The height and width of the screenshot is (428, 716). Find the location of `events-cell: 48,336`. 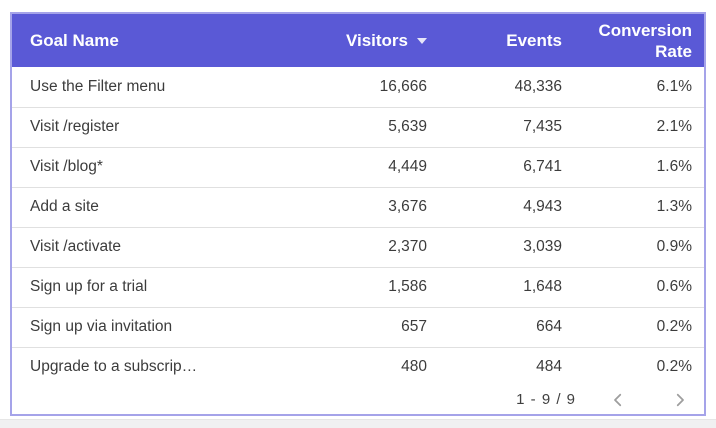

events-cell: 48,336 is located at coordinates (507, 87).